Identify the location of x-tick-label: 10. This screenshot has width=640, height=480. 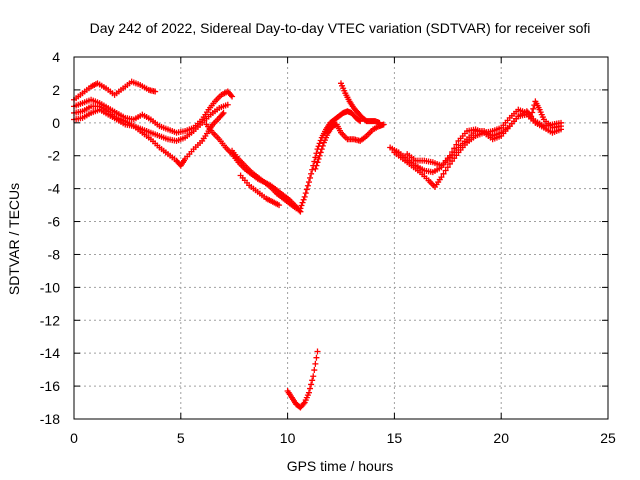
(288, 438).